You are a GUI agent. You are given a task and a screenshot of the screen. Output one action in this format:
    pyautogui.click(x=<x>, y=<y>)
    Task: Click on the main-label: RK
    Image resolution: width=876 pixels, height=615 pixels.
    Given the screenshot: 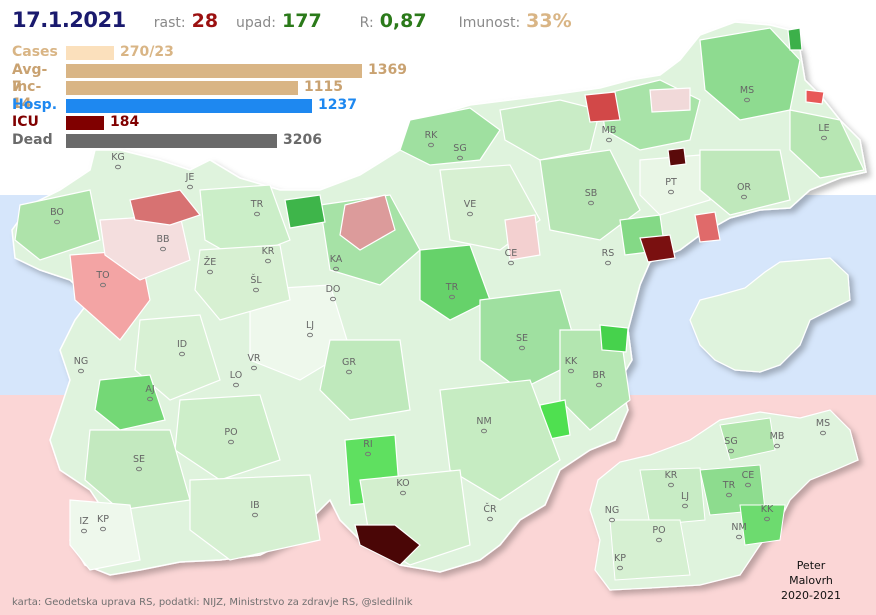 What is the action you would take?
    pyautogui.click(x=432, y=135)
    